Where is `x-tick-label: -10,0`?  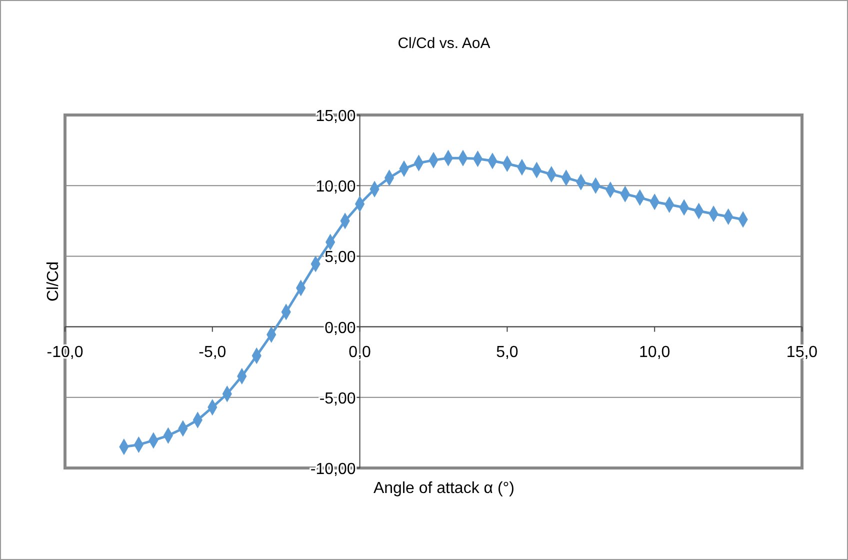
x-tick-label: -10,0 is located at coordinates (65, 352).